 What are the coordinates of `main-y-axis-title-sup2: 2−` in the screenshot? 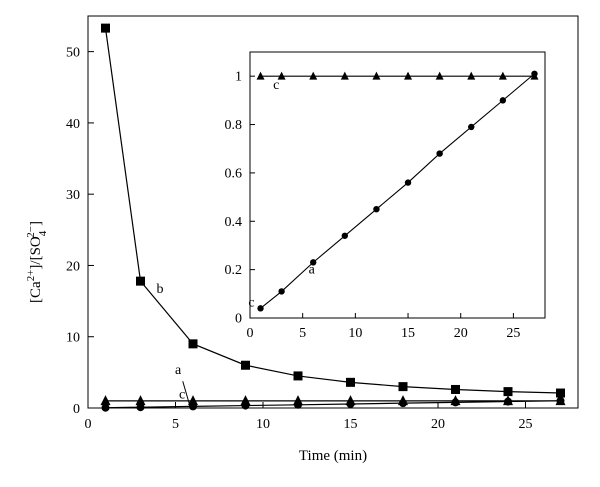 It's located at (31, 232).